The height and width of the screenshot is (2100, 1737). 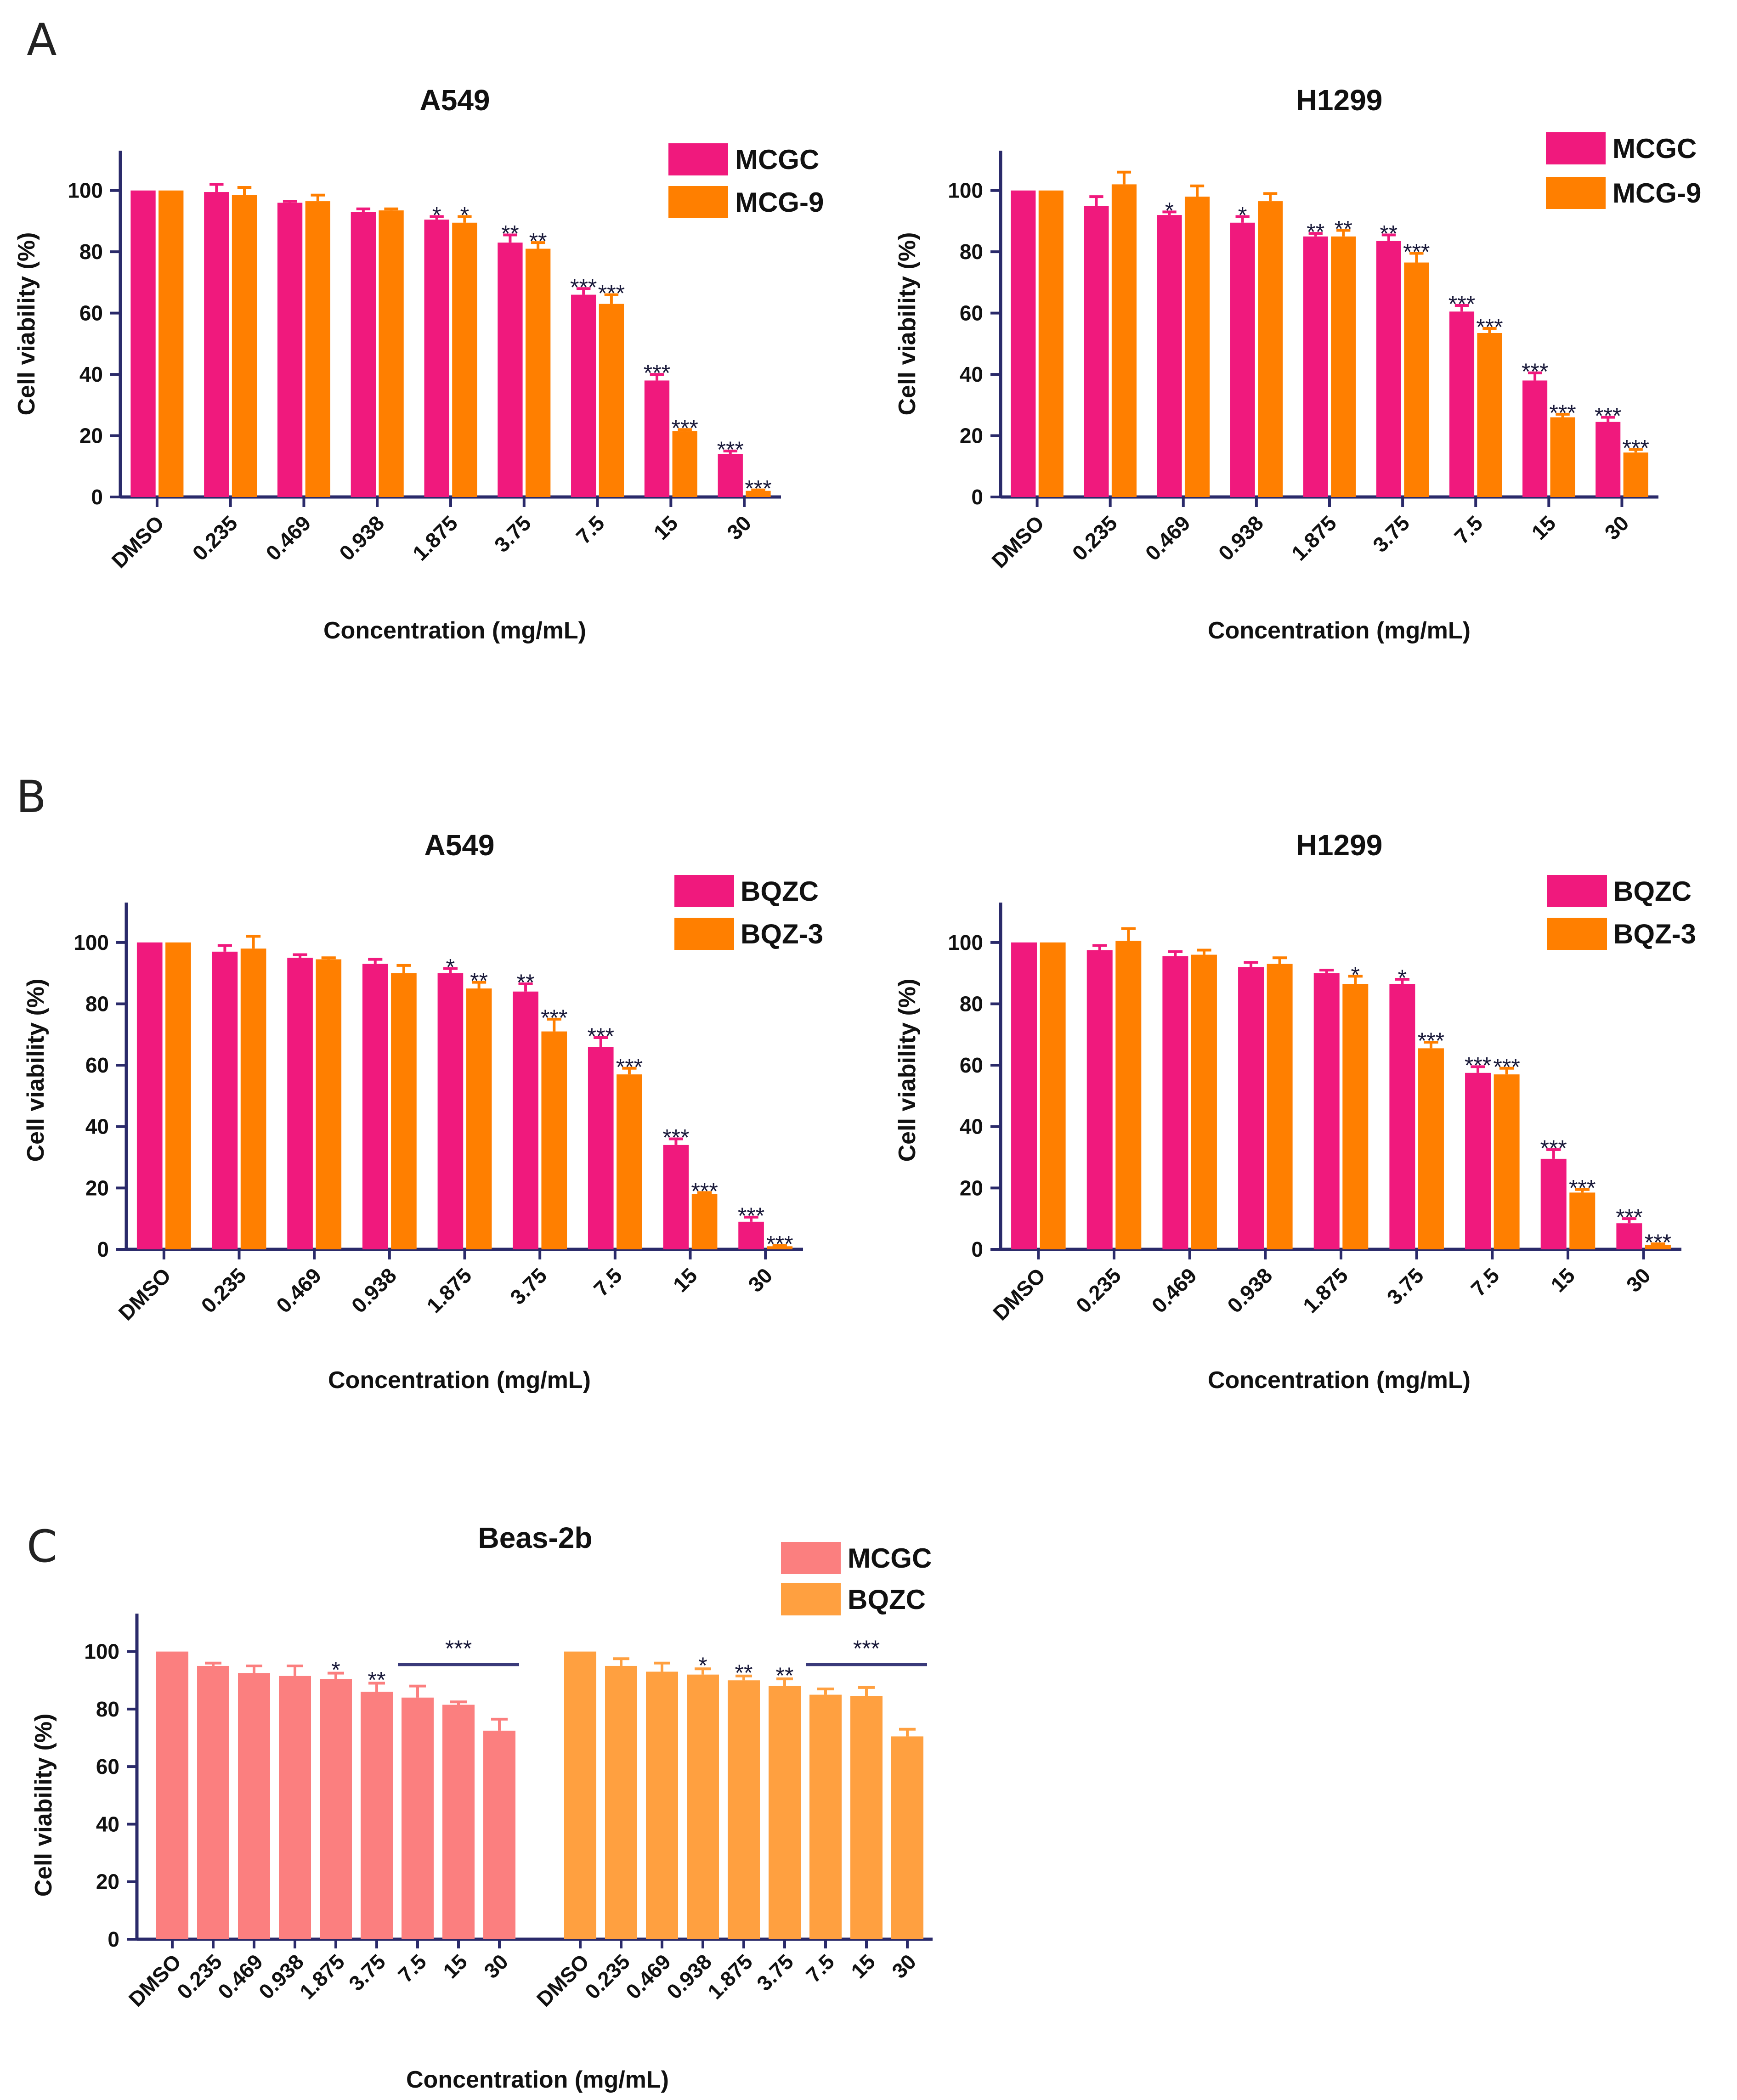 What do you see at coordinates (856, 1578) in the screenshot?
I see `legend: MCGC BQZC` at bounding box center [856, 1578].